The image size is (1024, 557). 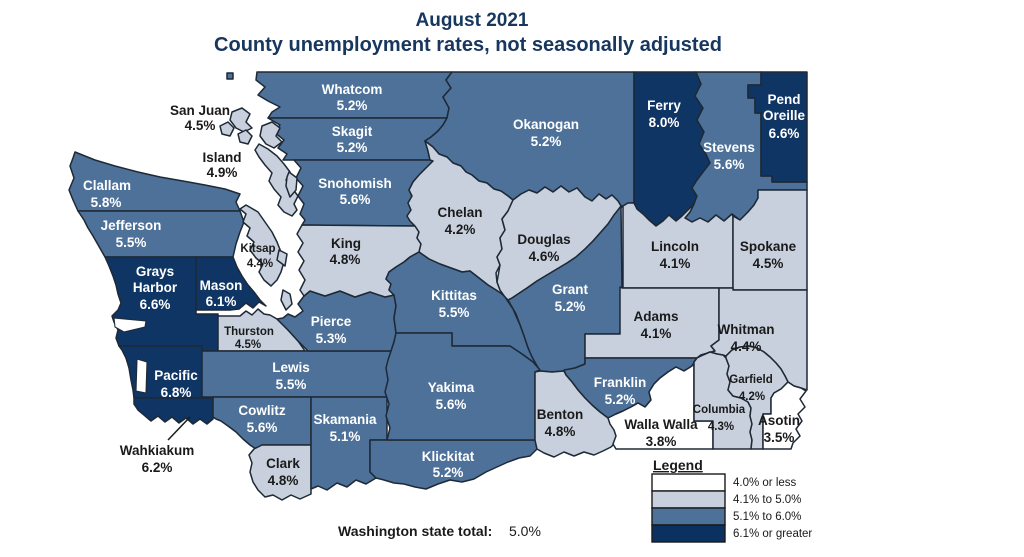 I want to click on svg-text: Okanogan, so click(x=546, y=124).